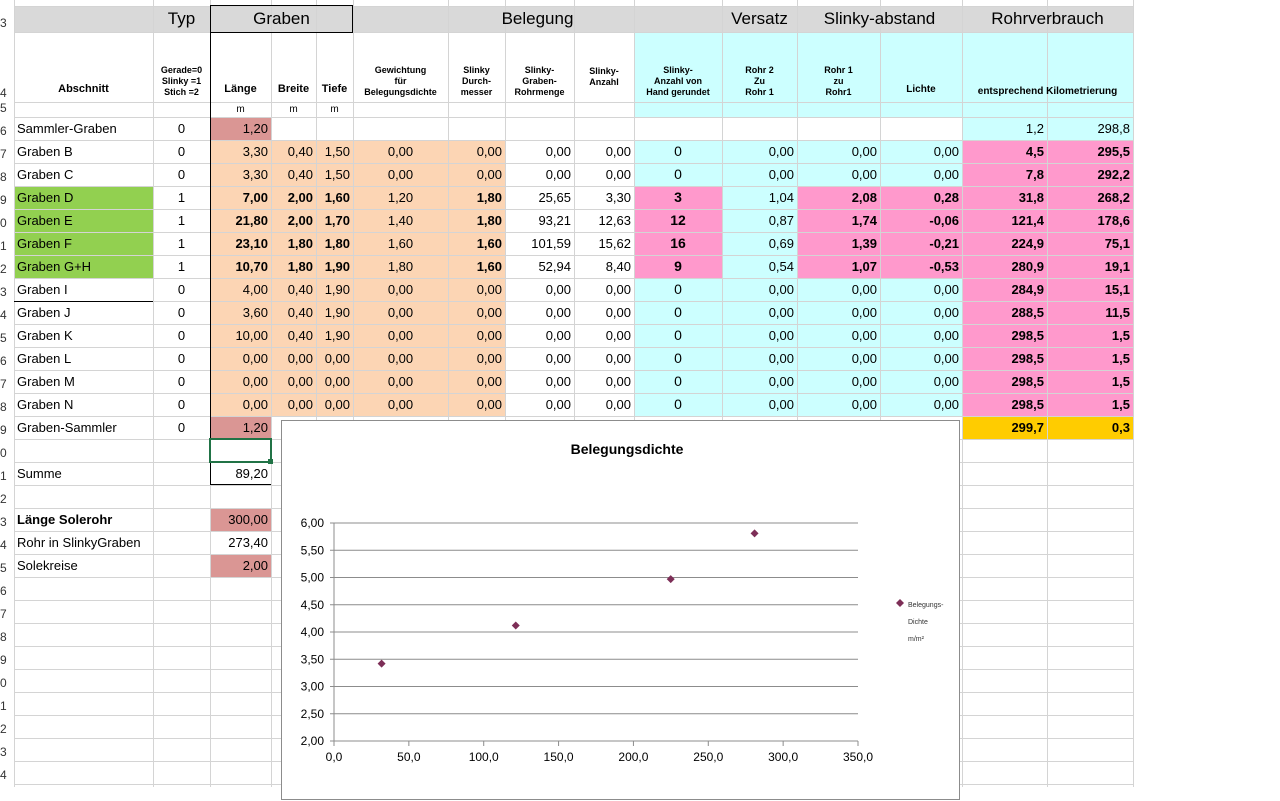 This screenshot has height=801, width=1280. Describe the element at coordinates (300, 243) in the screenshot. I see `cell-breite: 1,80` at that location.